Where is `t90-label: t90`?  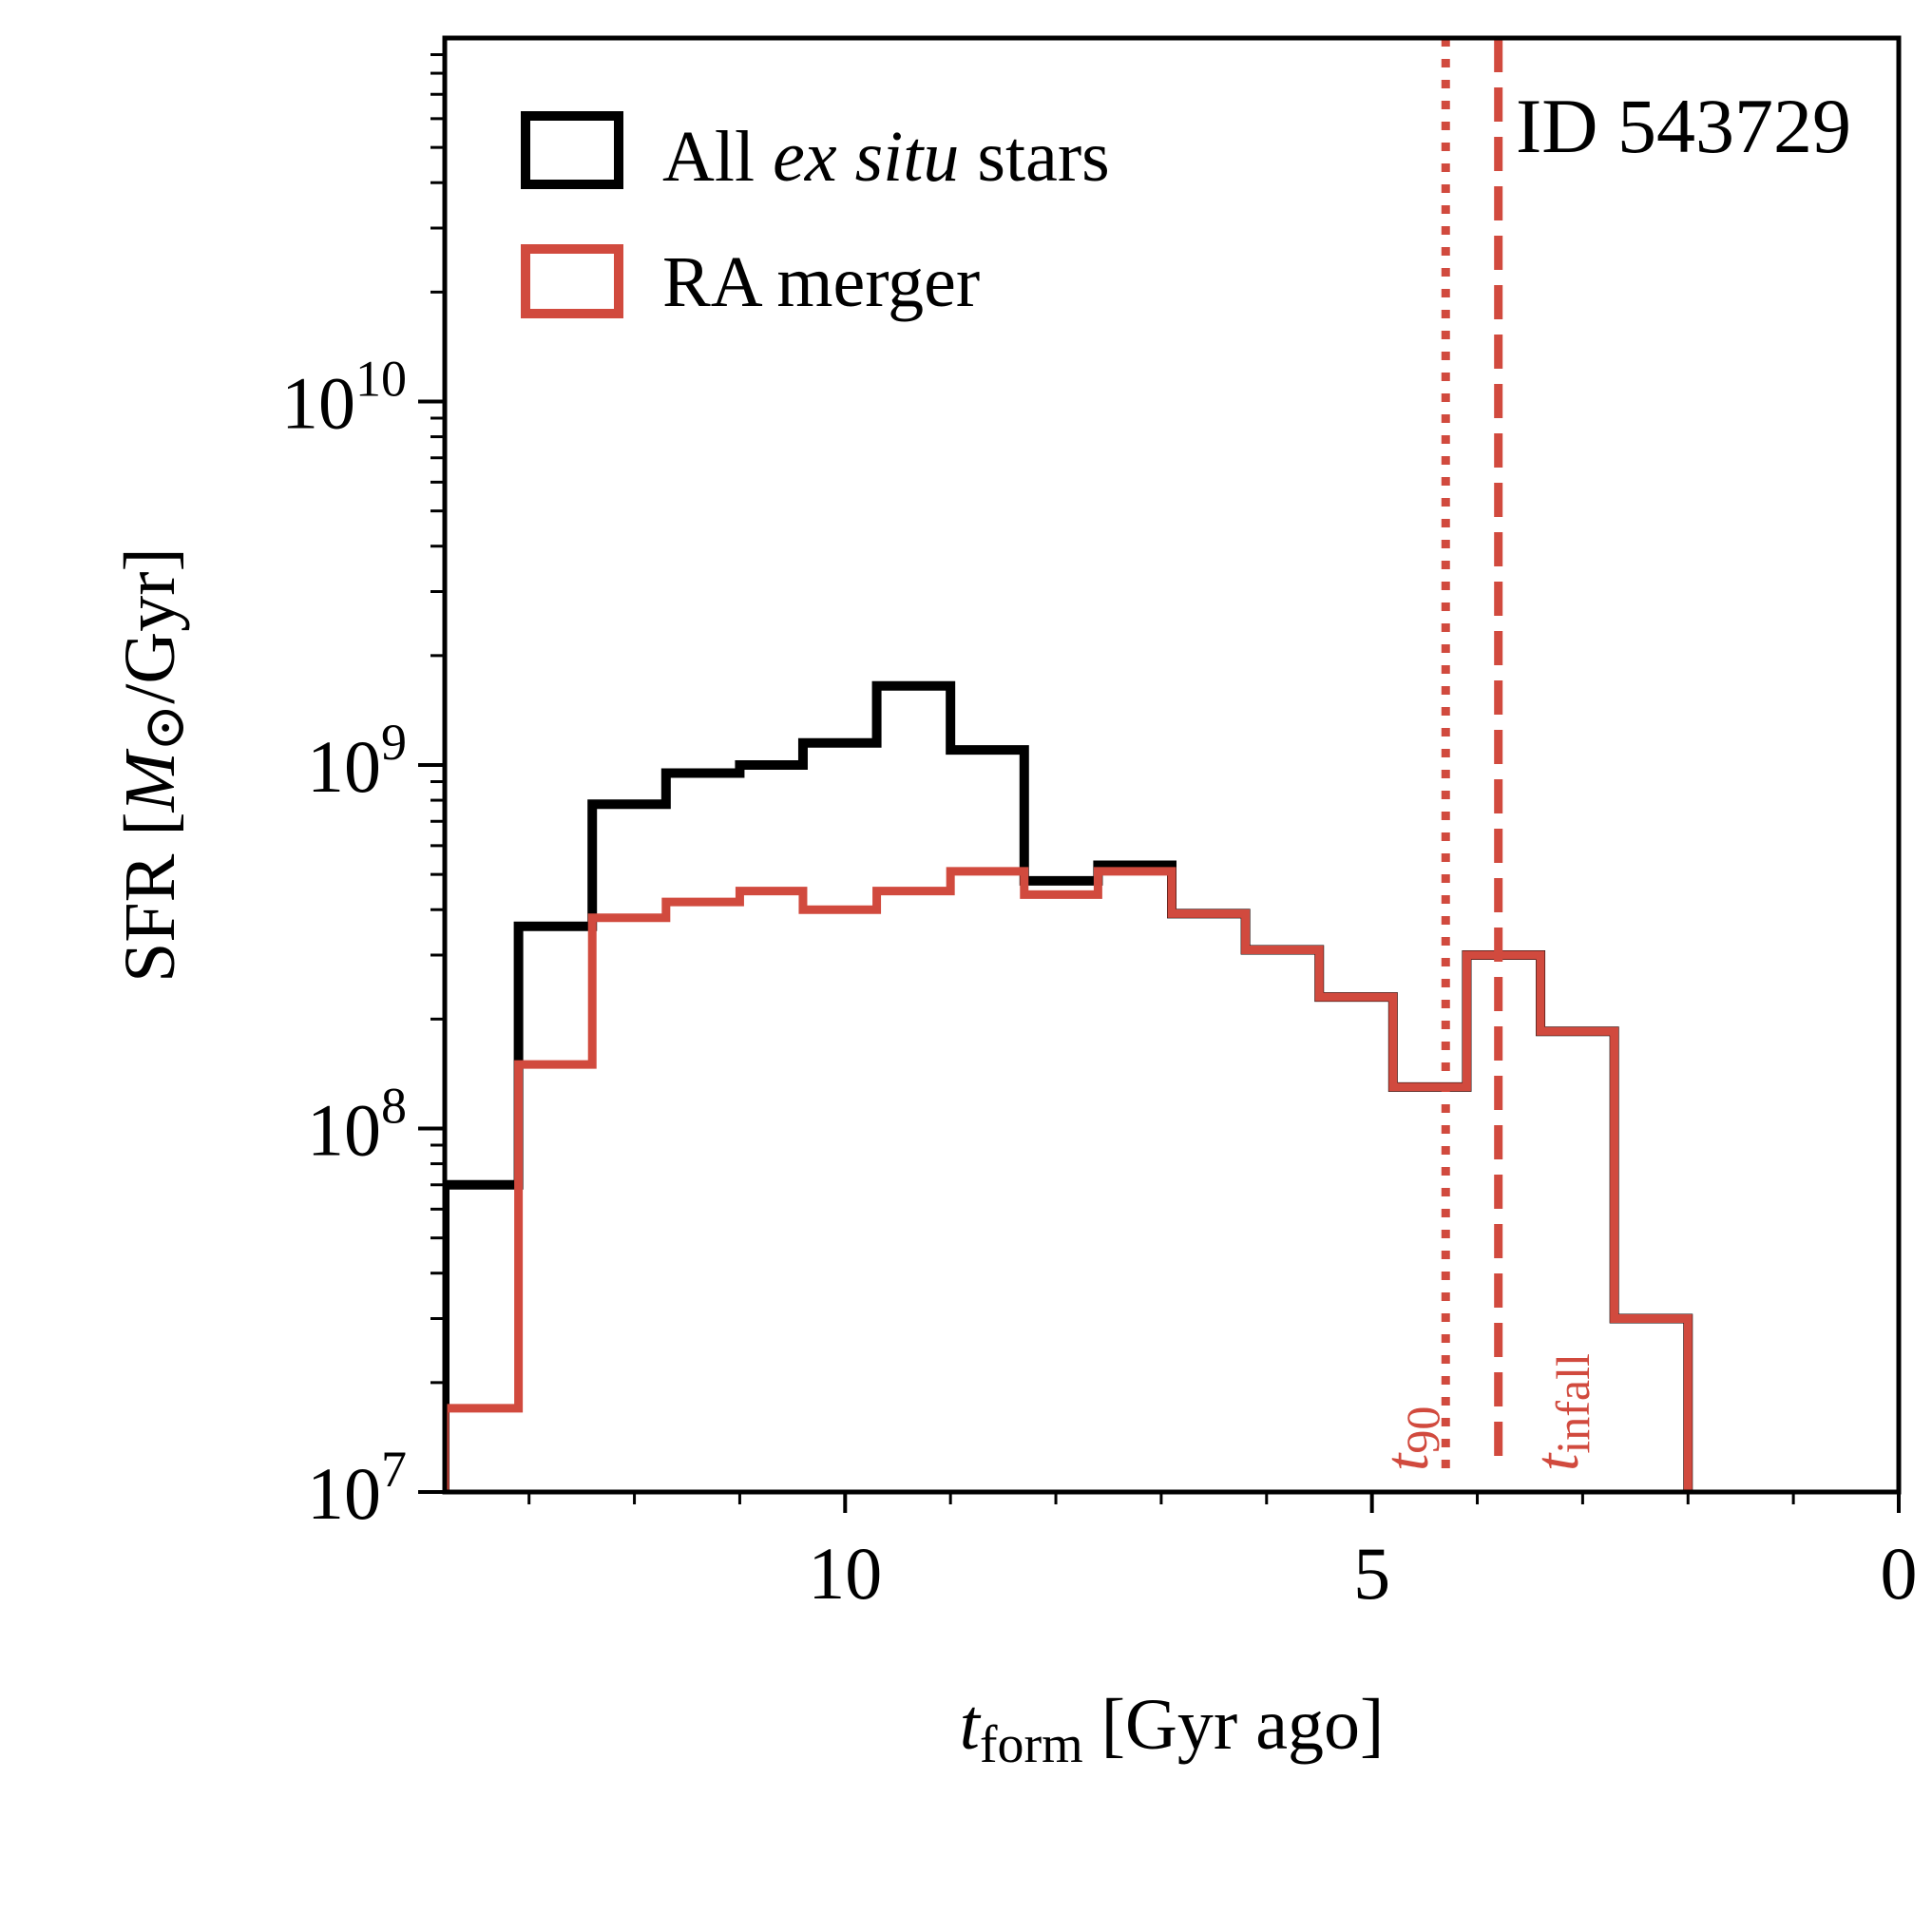 t90-label: t90 is located at coordinates (1410, 1438).